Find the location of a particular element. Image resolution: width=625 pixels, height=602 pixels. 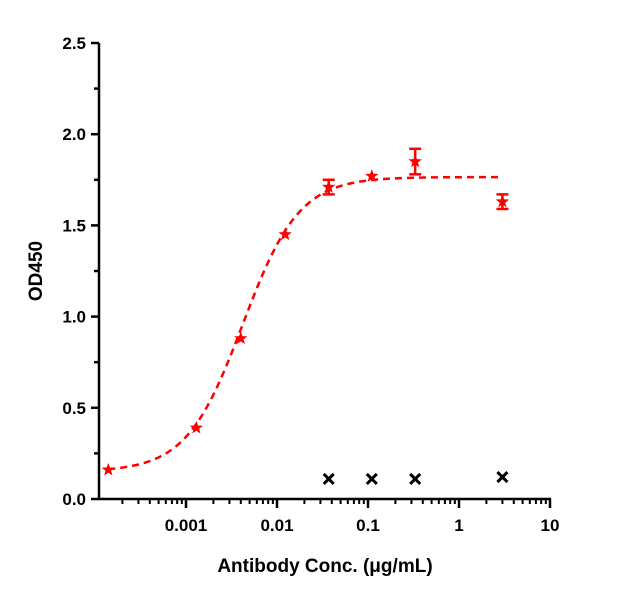

y-tick-label: 1.0 is located at coordinates (74, 317).